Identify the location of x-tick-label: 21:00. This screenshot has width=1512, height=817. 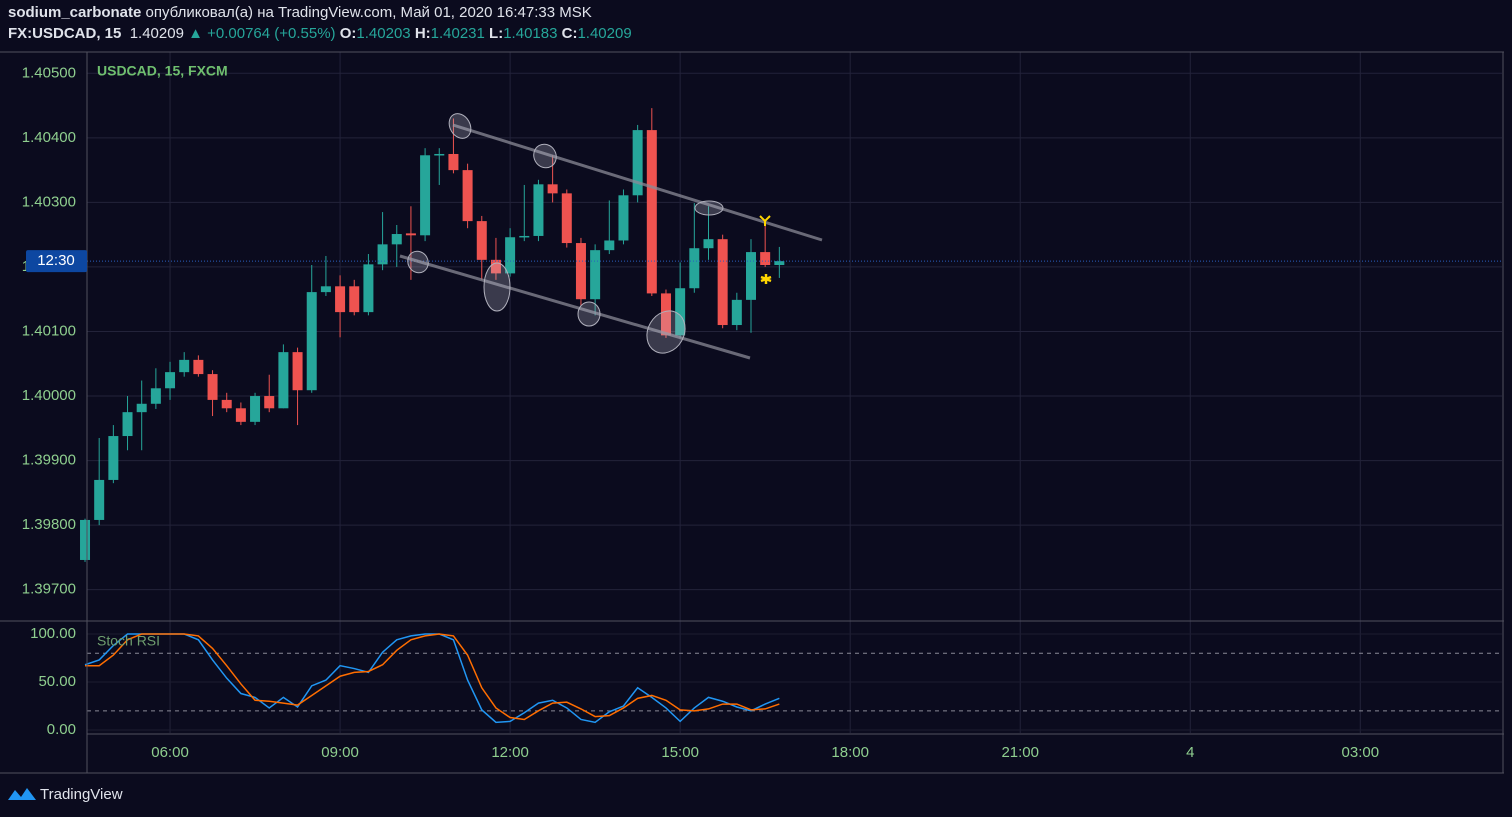
(1020, 752).